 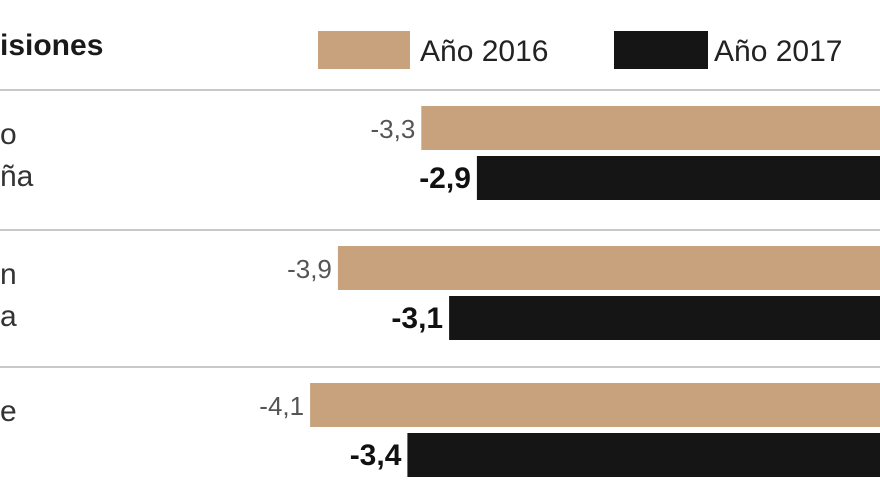 I want to click on data-label: -3,9, so click(x=309, y=269).